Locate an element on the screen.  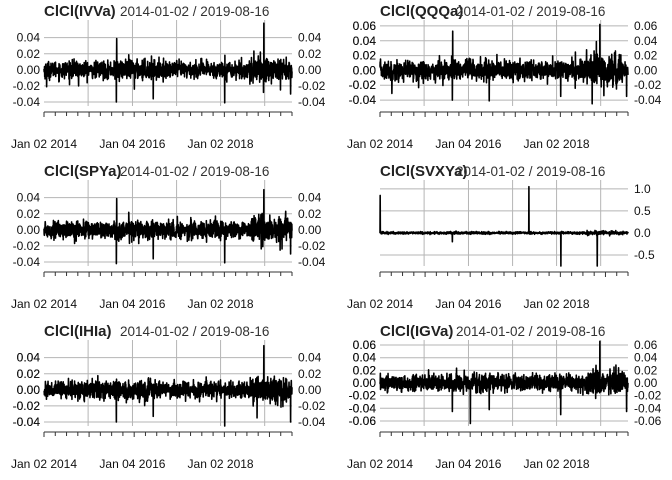
y-tick-label-right: 0.0 is located at coordinates (642, 233).